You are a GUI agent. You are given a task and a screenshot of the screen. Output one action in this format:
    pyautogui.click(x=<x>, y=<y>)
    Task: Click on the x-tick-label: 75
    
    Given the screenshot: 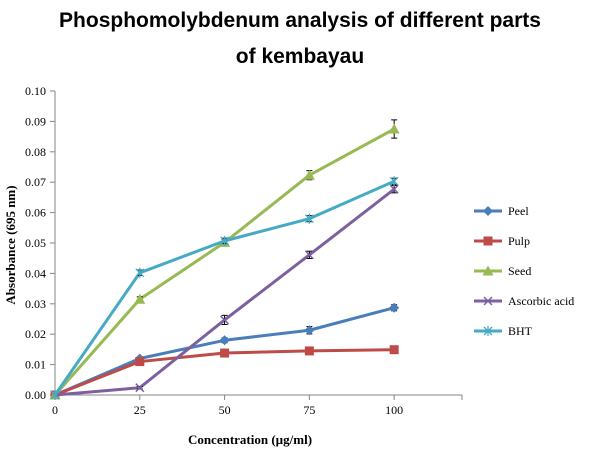 What is the action you would take?
    pyautogui.click(x=309, y=410)
    